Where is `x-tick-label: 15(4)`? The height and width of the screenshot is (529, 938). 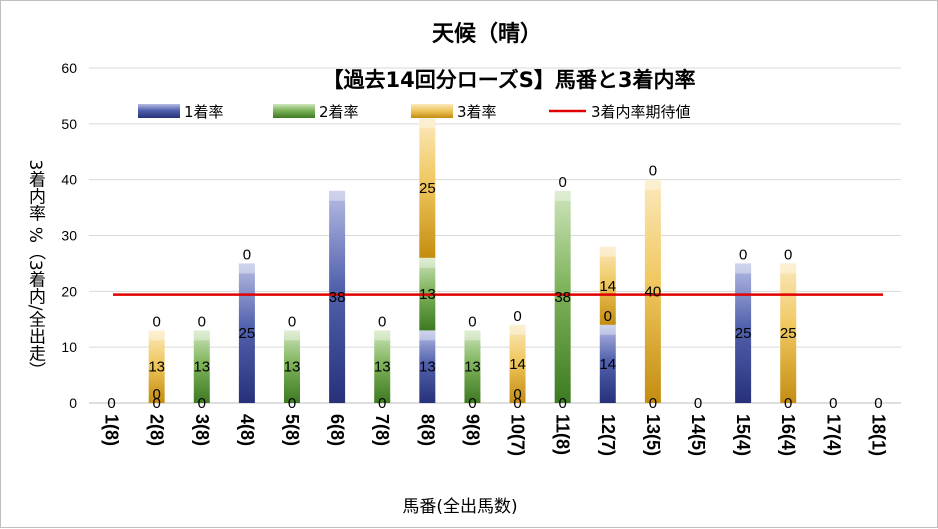 x-tick-label: 15(4) is located at coordinates (743, 435).